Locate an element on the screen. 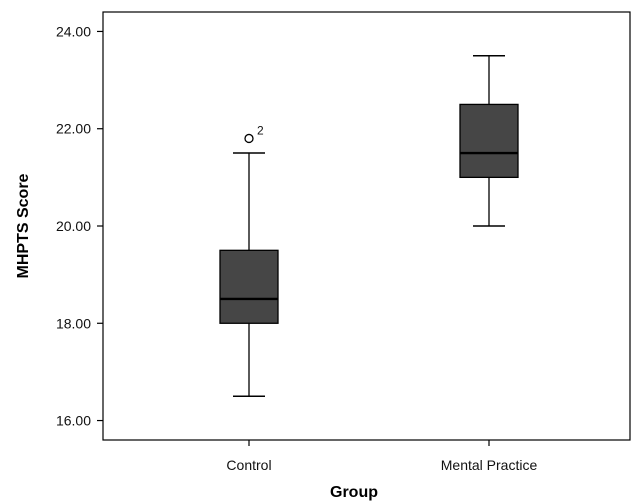  y-tick-label: 24.00 is located at coordinates (73, 31).